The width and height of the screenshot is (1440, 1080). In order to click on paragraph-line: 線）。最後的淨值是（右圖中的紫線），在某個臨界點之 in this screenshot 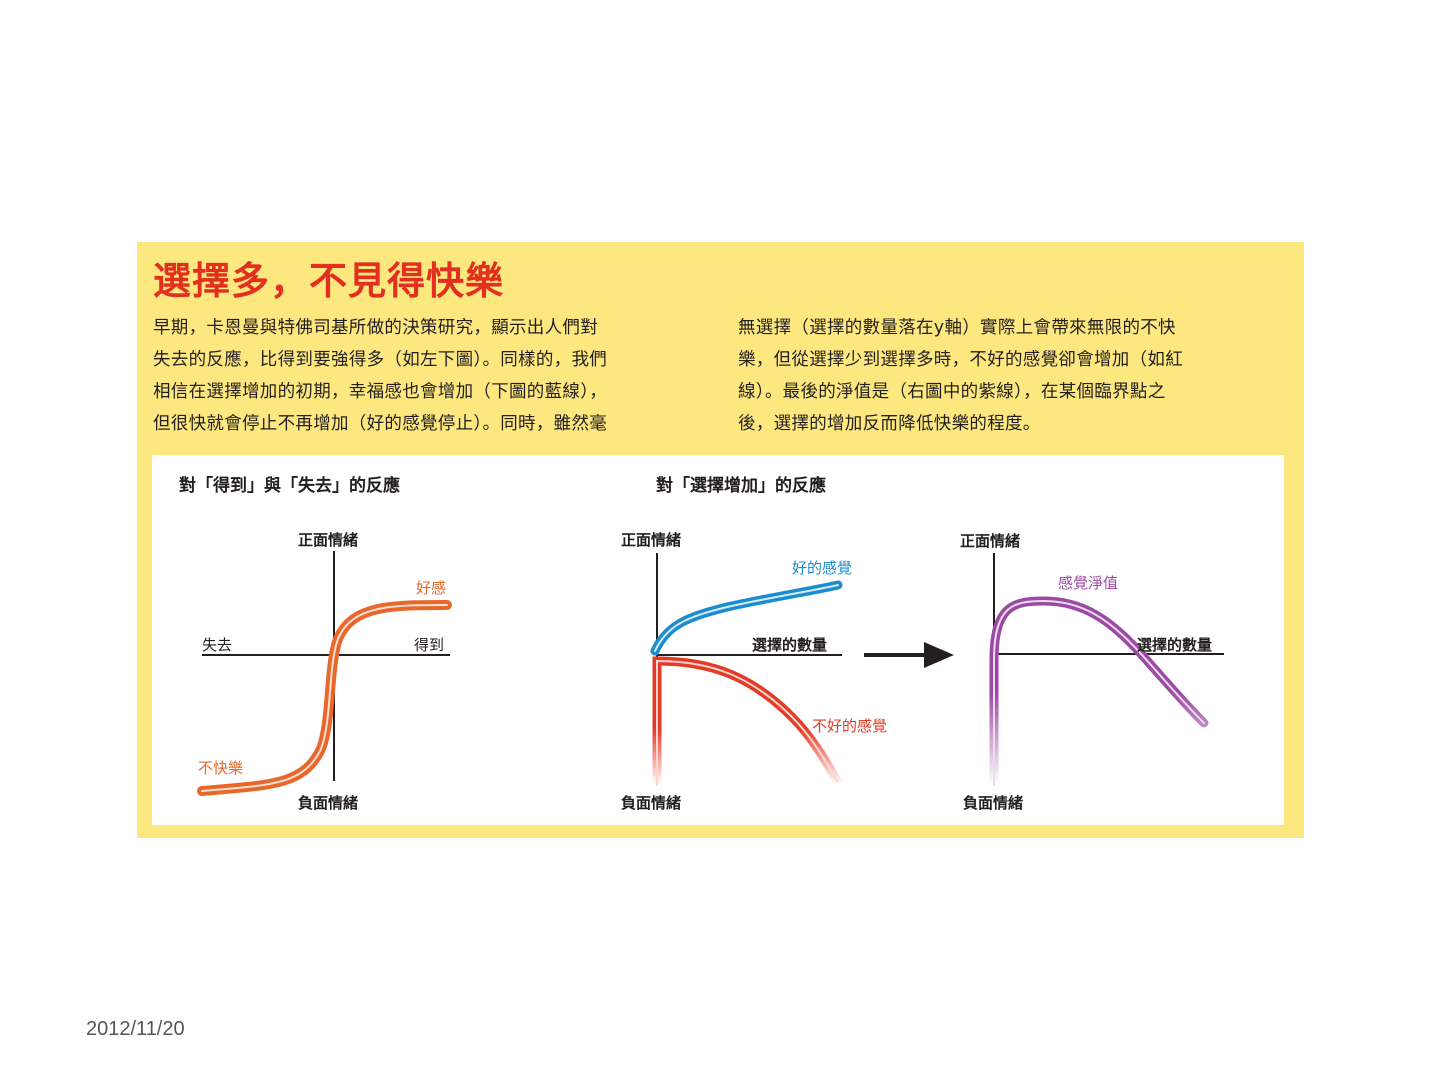, I will do `click(952, 392)`.